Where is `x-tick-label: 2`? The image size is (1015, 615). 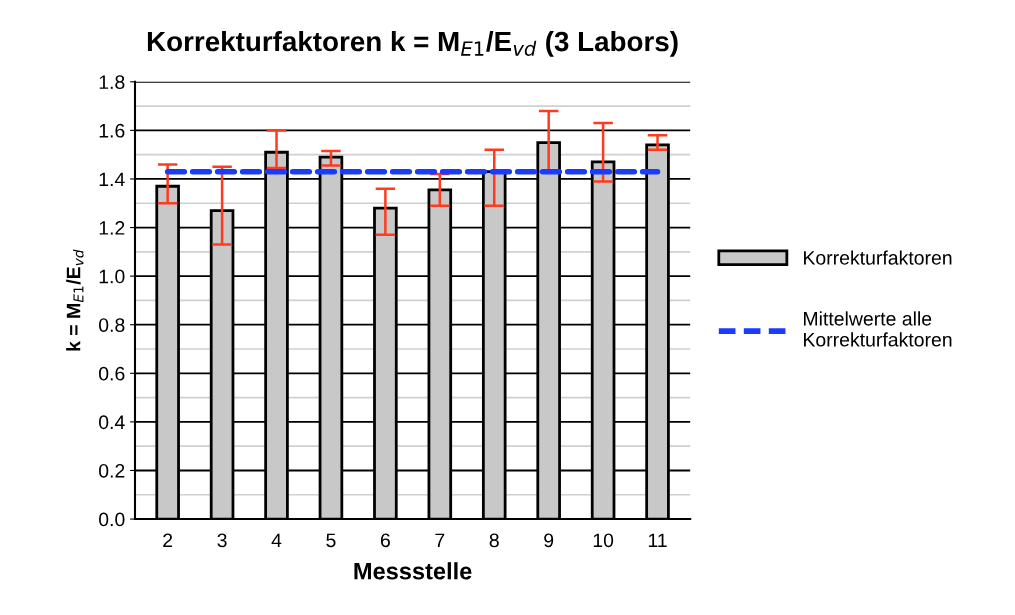
x-tick-label: 2 is located at coordinates (168, 540).